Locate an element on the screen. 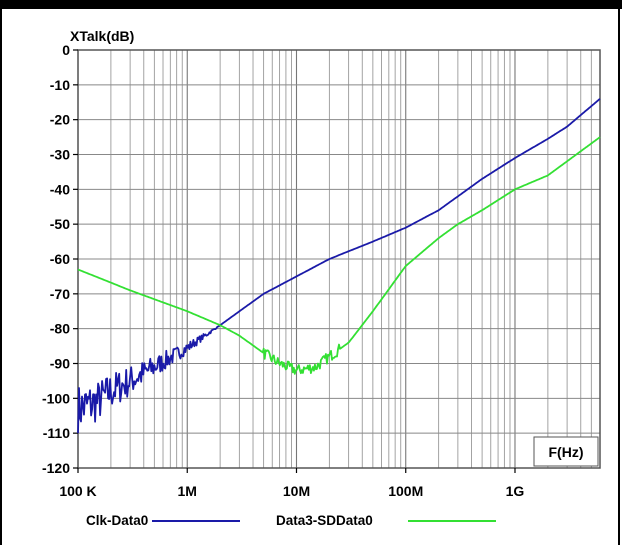  y-axis-ticks: 0 -10 -20 -30 -40 -50 -60 -70 -80 -90 -100 -110 -120 is located at coordinates (60, 259).